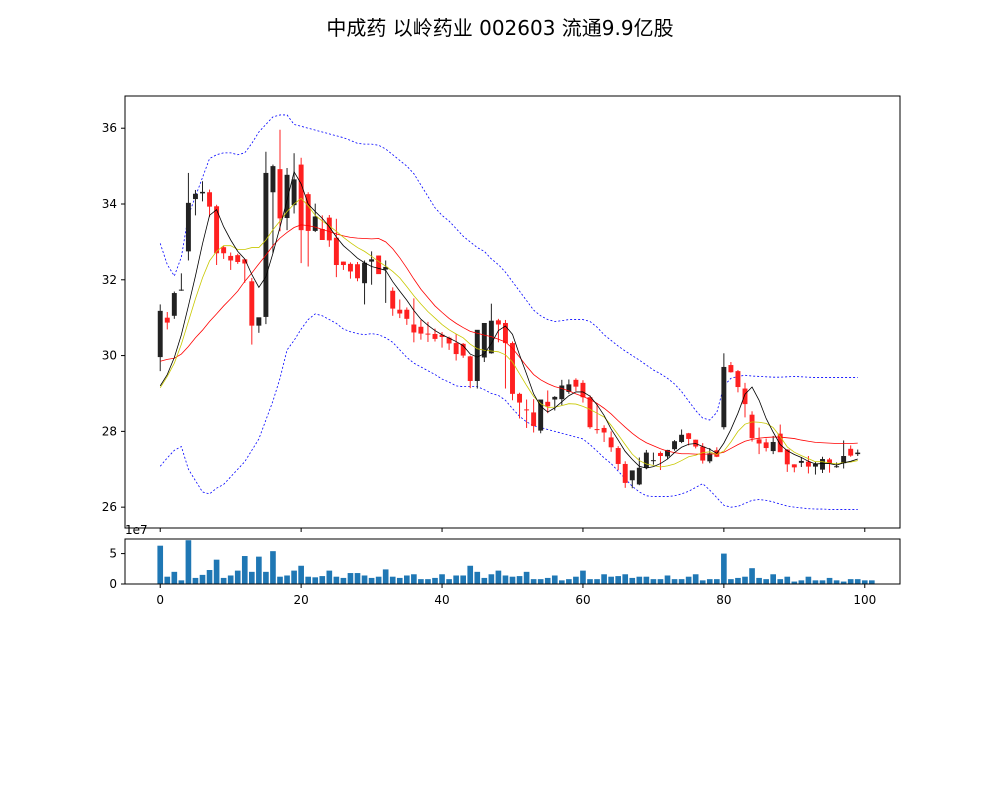 Image resolution: width=1000 pixels, height=800 pixels. Describe the element at coordinates (512, 561) in the screenshot. I see `volume-frame` at that location.